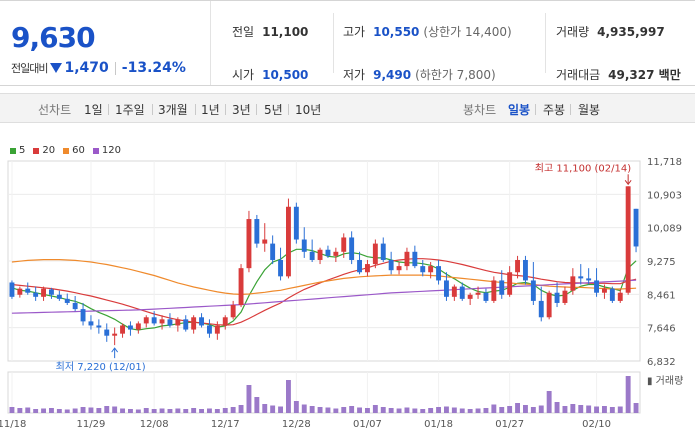  What do you see at coordinates (105, 43) in the screenshot?
I see `price-box: 9,630 전일대비 1,470 -13.24%` at bounding box center [105, 43].